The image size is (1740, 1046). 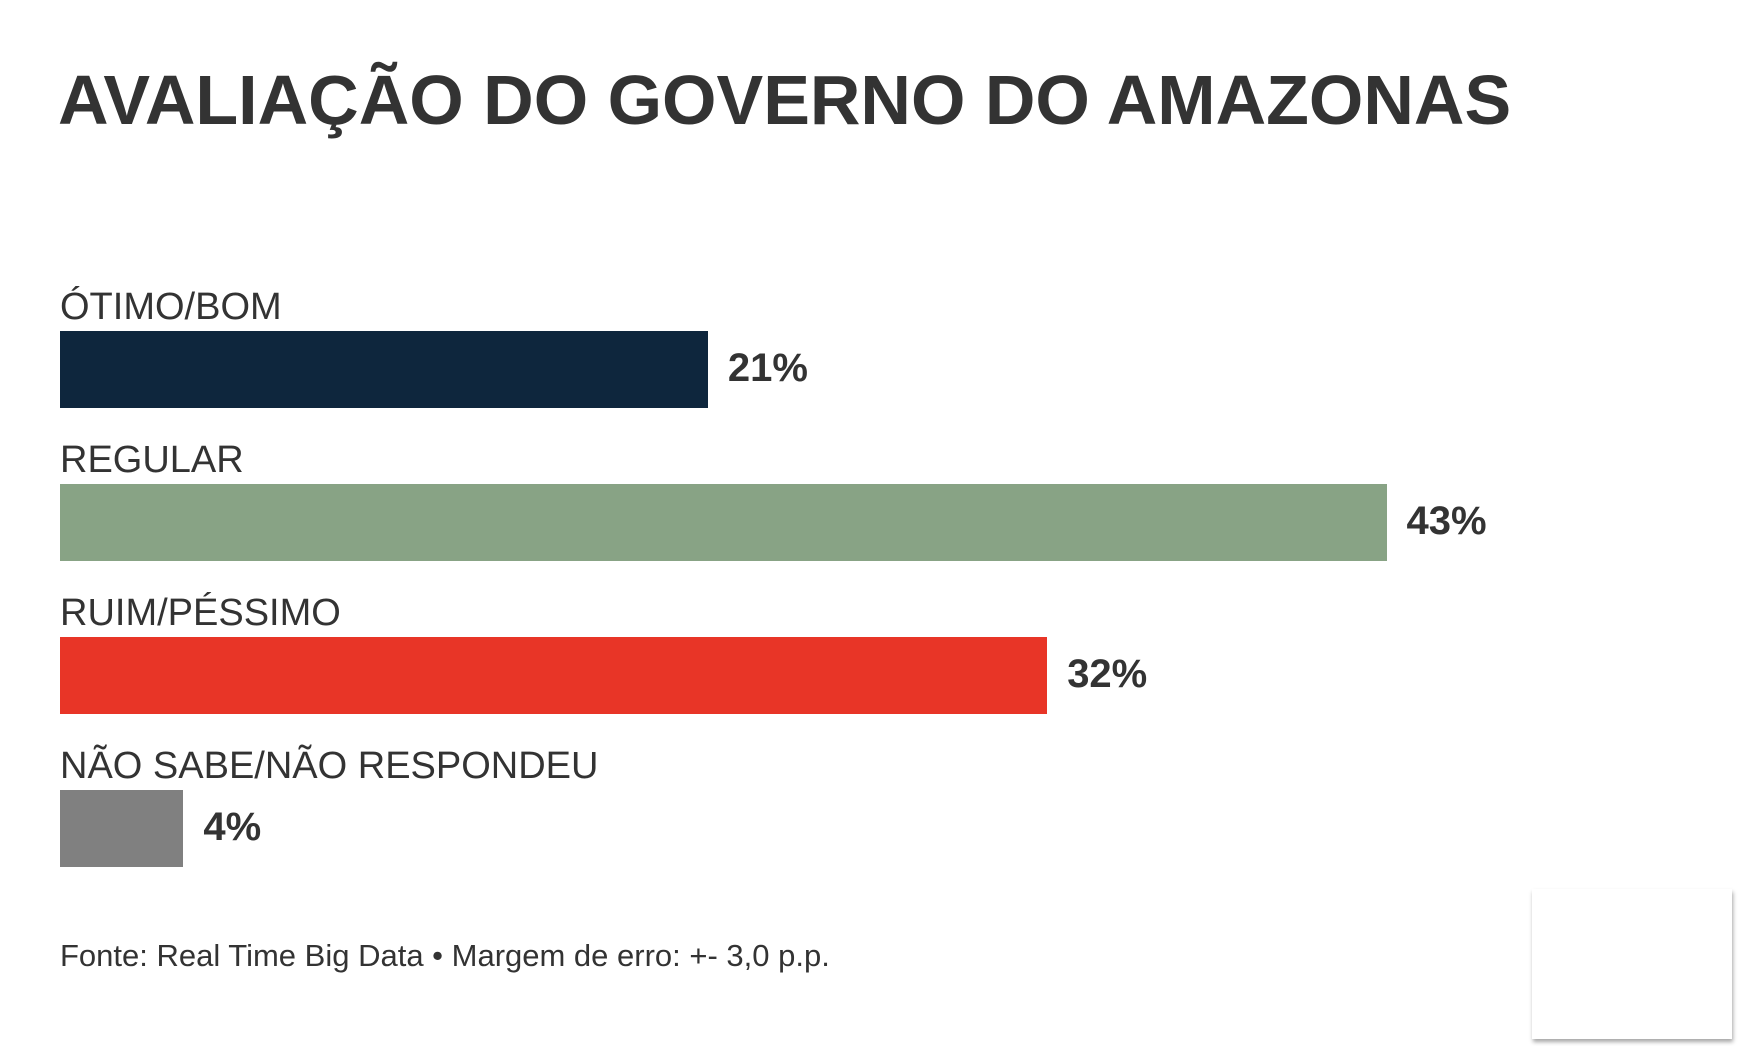 I want to click on value-label: 4%, so click(x=232, y=827).